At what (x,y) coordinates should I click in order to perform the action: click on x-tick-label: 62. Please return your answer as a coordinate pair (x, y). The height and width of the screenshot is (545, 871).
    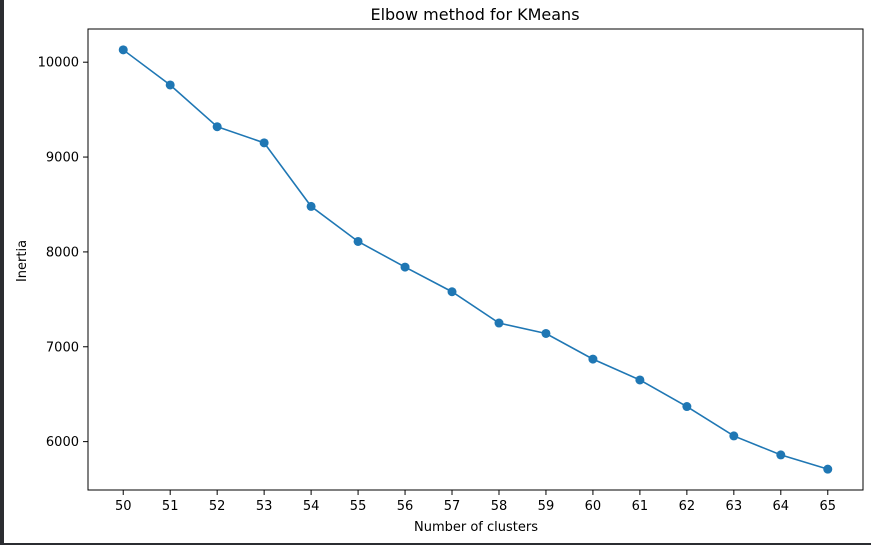
    Looking at the image, I should click on (687, 506).